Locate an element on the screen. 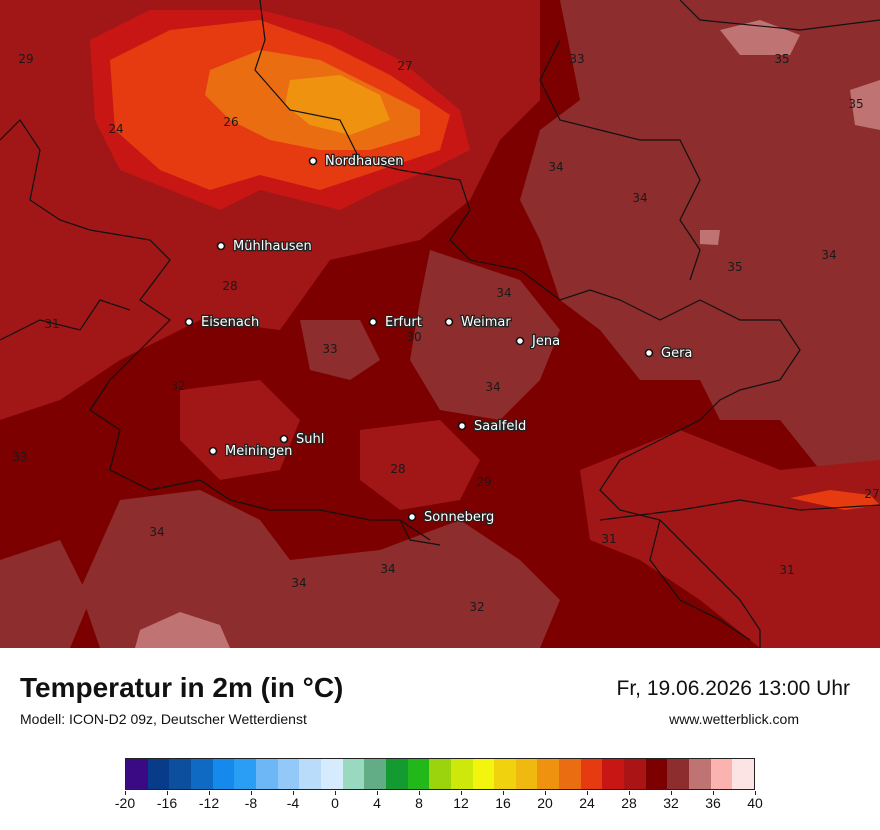 This screenshot has width=880, height=830. city-label: Erfurt is located at coordinates (403, 322).